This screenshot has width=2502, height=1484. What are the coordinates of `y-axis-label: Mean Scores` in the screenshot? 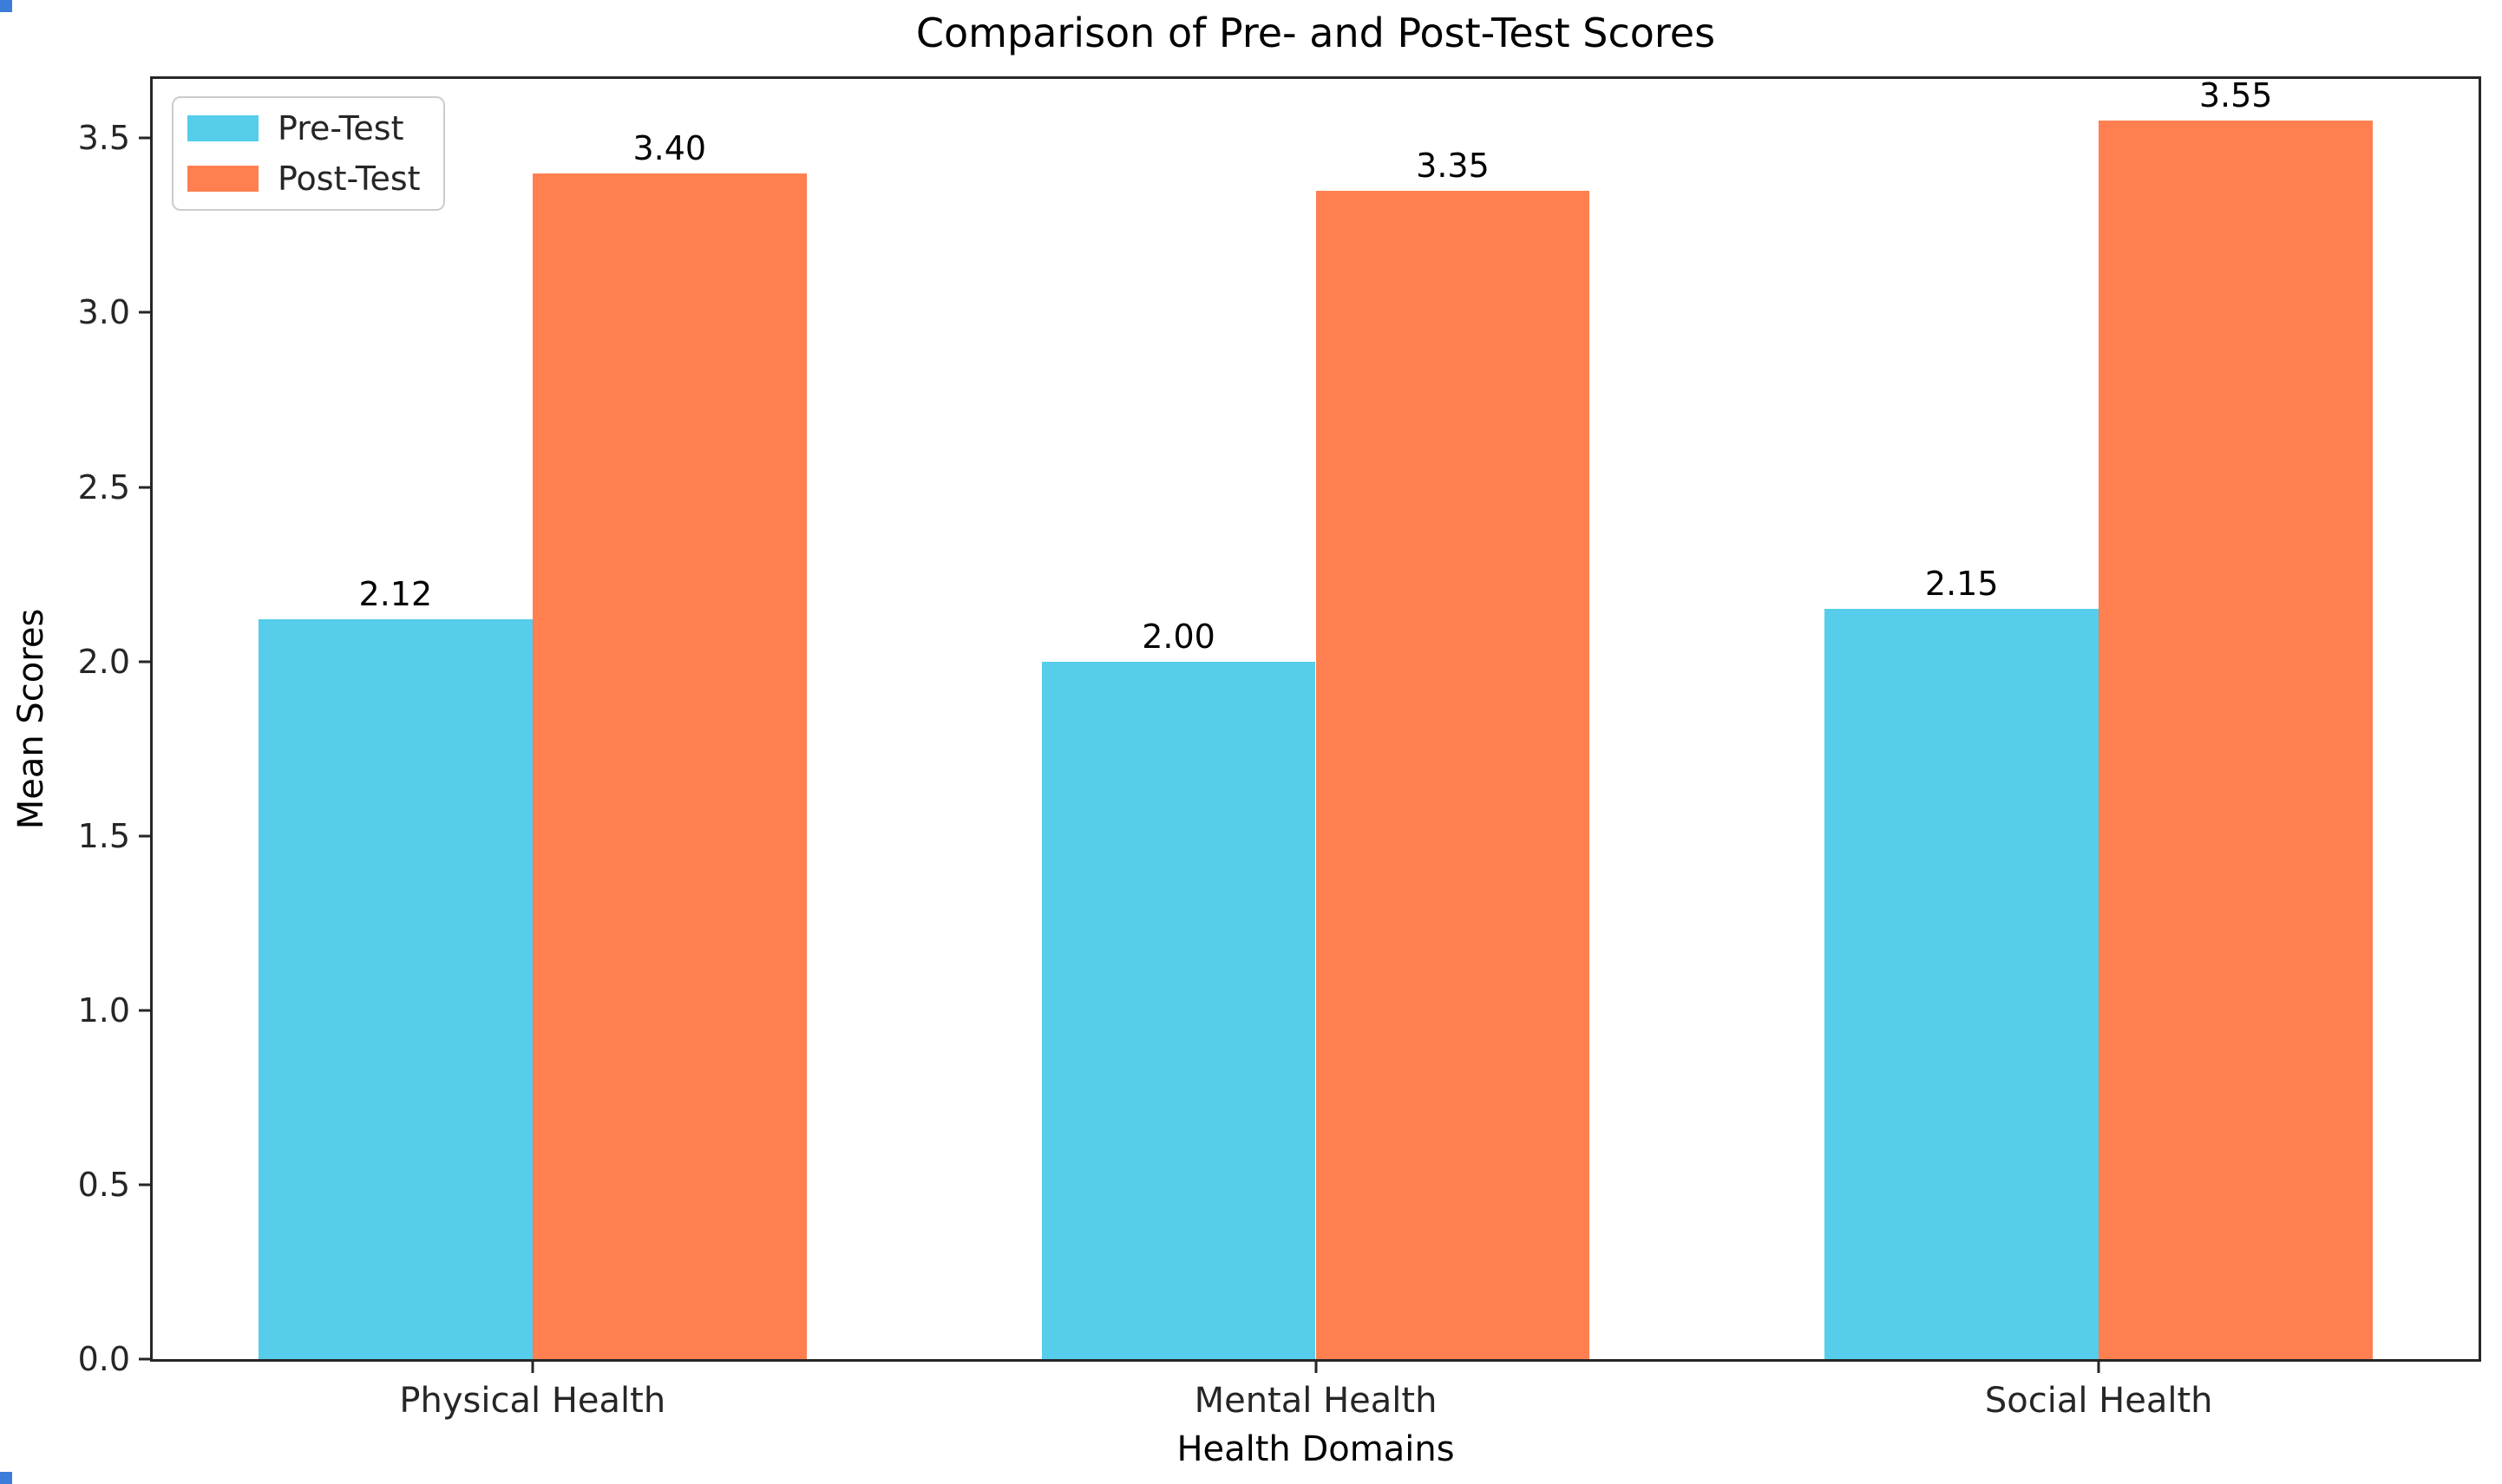 It's located at (31, 719).